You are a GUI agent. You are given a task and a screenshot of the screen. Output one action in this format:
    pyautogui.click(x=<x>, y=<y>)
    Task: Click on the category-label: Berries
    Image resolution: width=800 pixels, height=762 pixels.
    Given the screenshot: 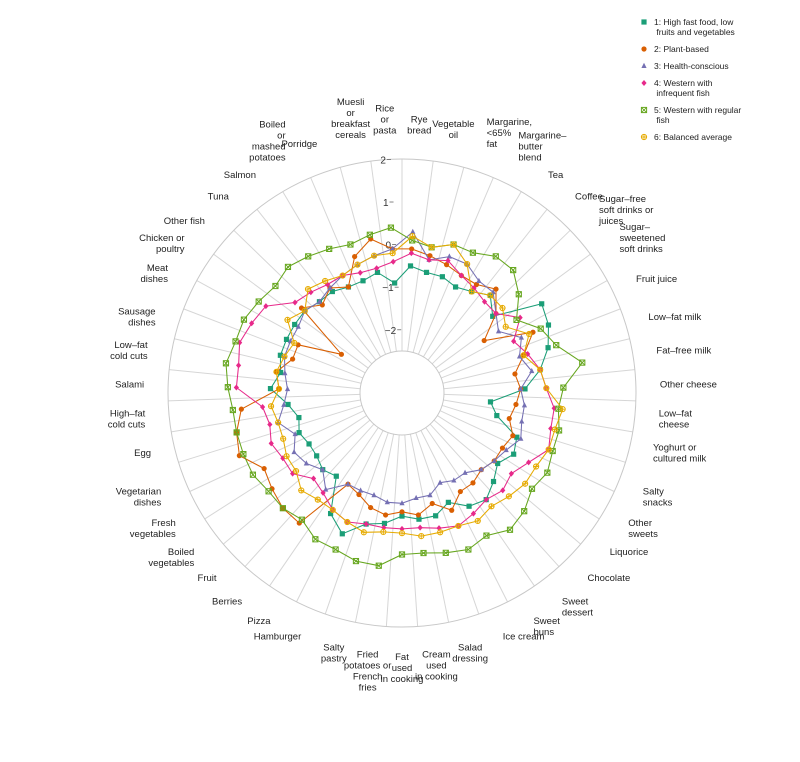 What is the action you would take?
    pyautogui.click(x=227, y=601)
    